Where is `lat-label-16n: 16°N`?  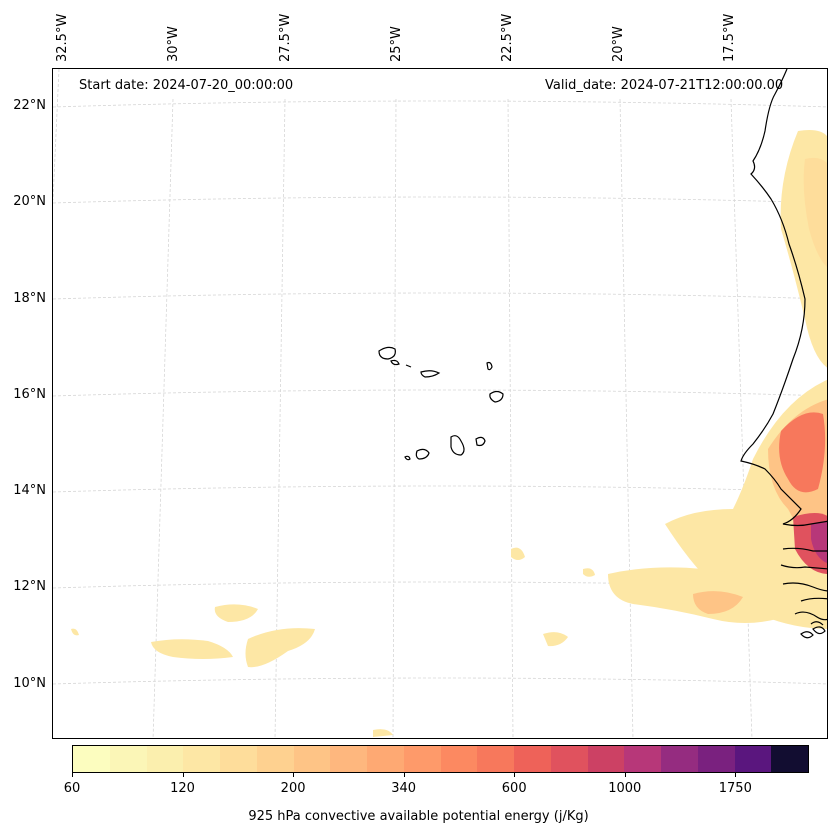
lat-label-16n: 16°N is located at coordinates (29, 394).